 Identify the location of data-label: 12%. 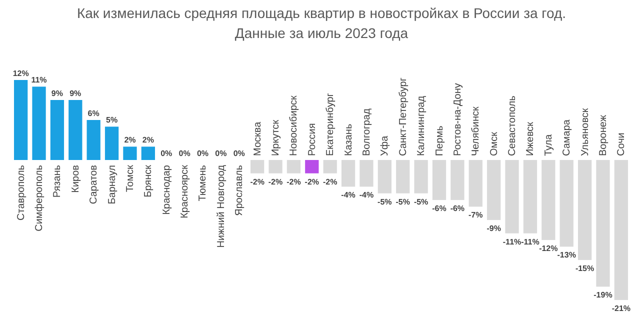
(20, 73).